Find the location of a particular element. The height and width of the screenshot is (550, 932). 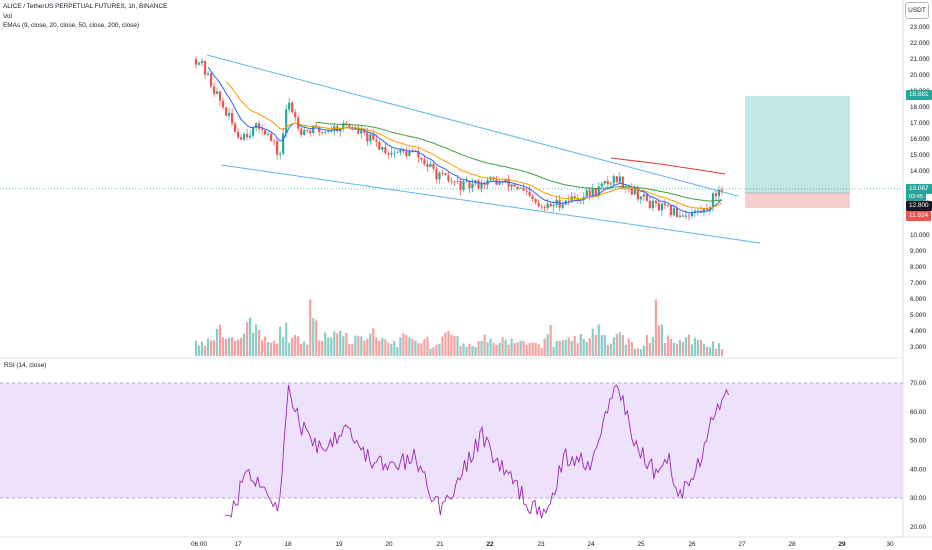

time-tick: 25 is located at coordinates (641, 544).